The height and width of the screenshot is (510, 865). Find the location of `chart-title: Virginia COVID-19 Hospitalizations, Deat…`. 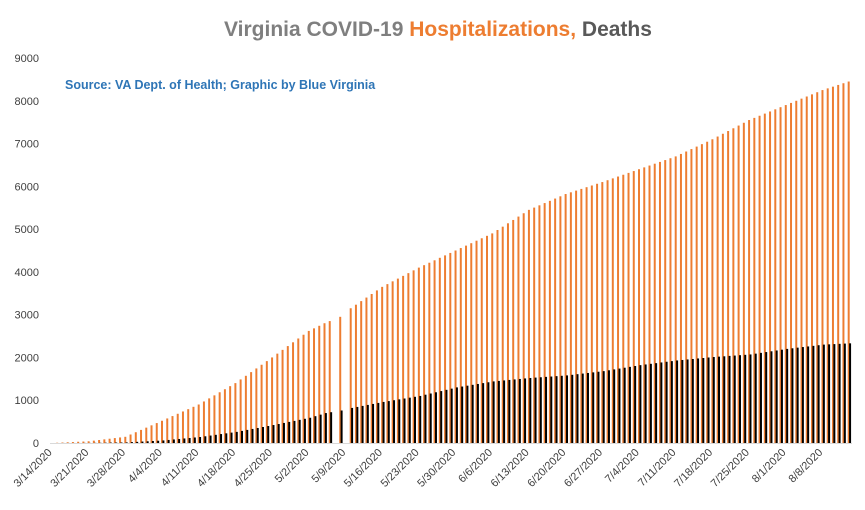

chart-title: Virginia COVID-19 Hospitalizations, Deat… is located at coordinates (438, 29).